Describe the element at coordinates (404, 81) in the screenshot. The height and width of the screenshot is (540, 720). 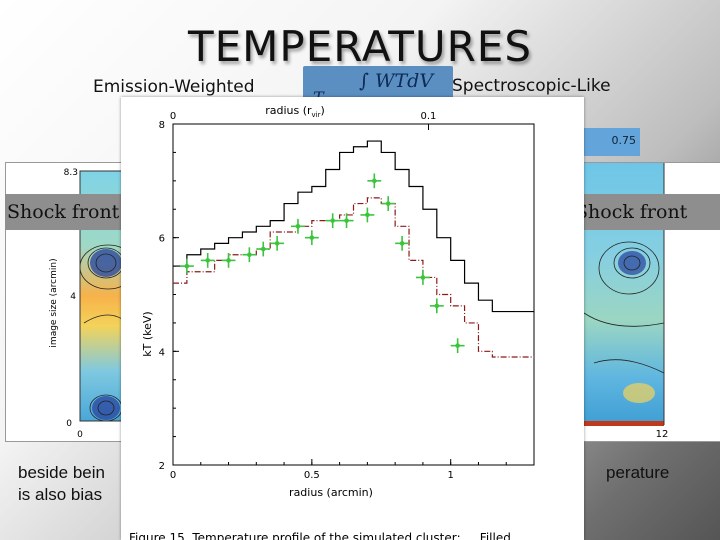
I see `formula-integrand: WTdV` at that location.